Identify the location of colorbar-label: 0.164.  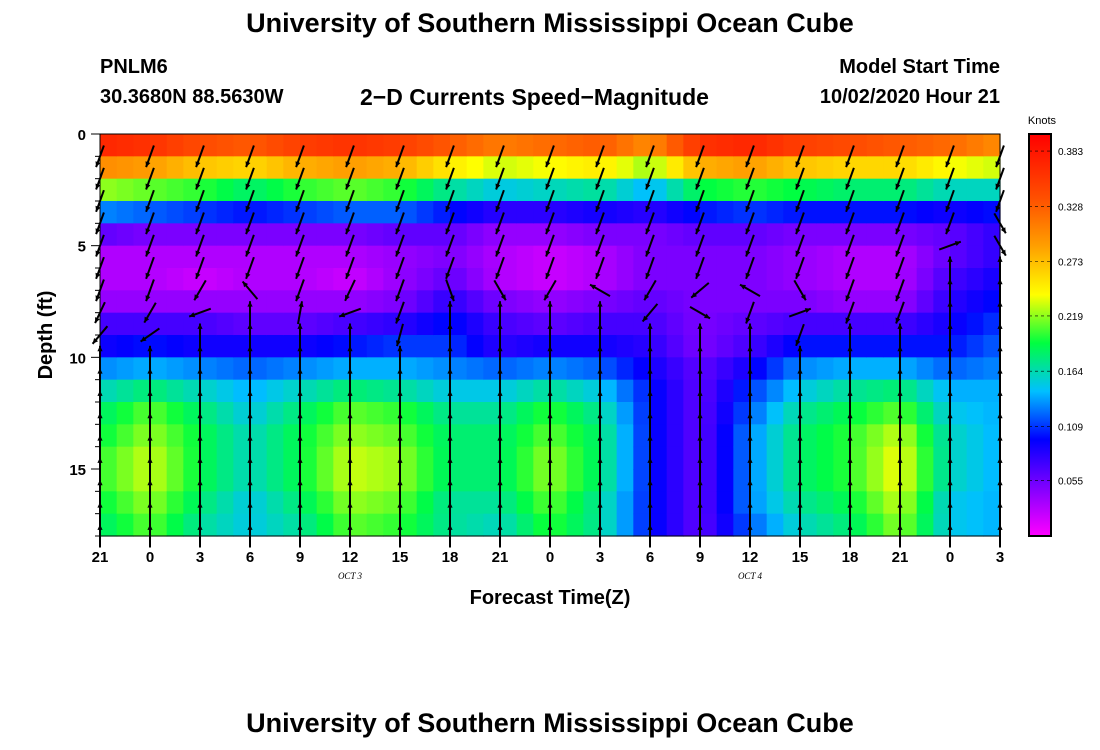
(1070, 372).